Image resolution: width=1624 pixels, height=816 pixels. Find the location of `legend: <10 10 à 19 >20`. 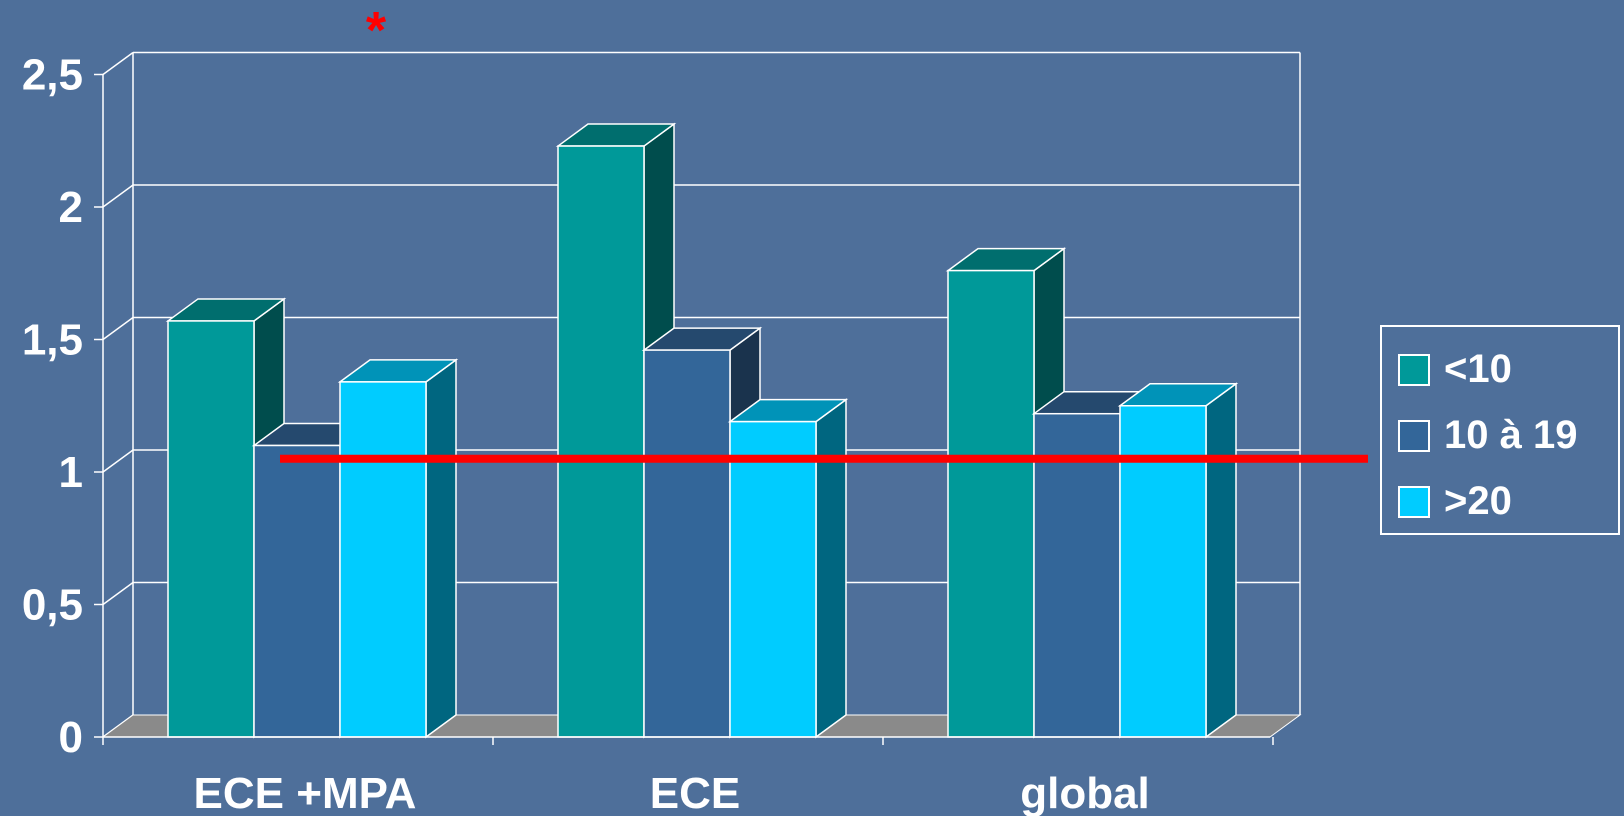

legend: <10 10 à 19 >20 is located at coordinates (1500, 430).